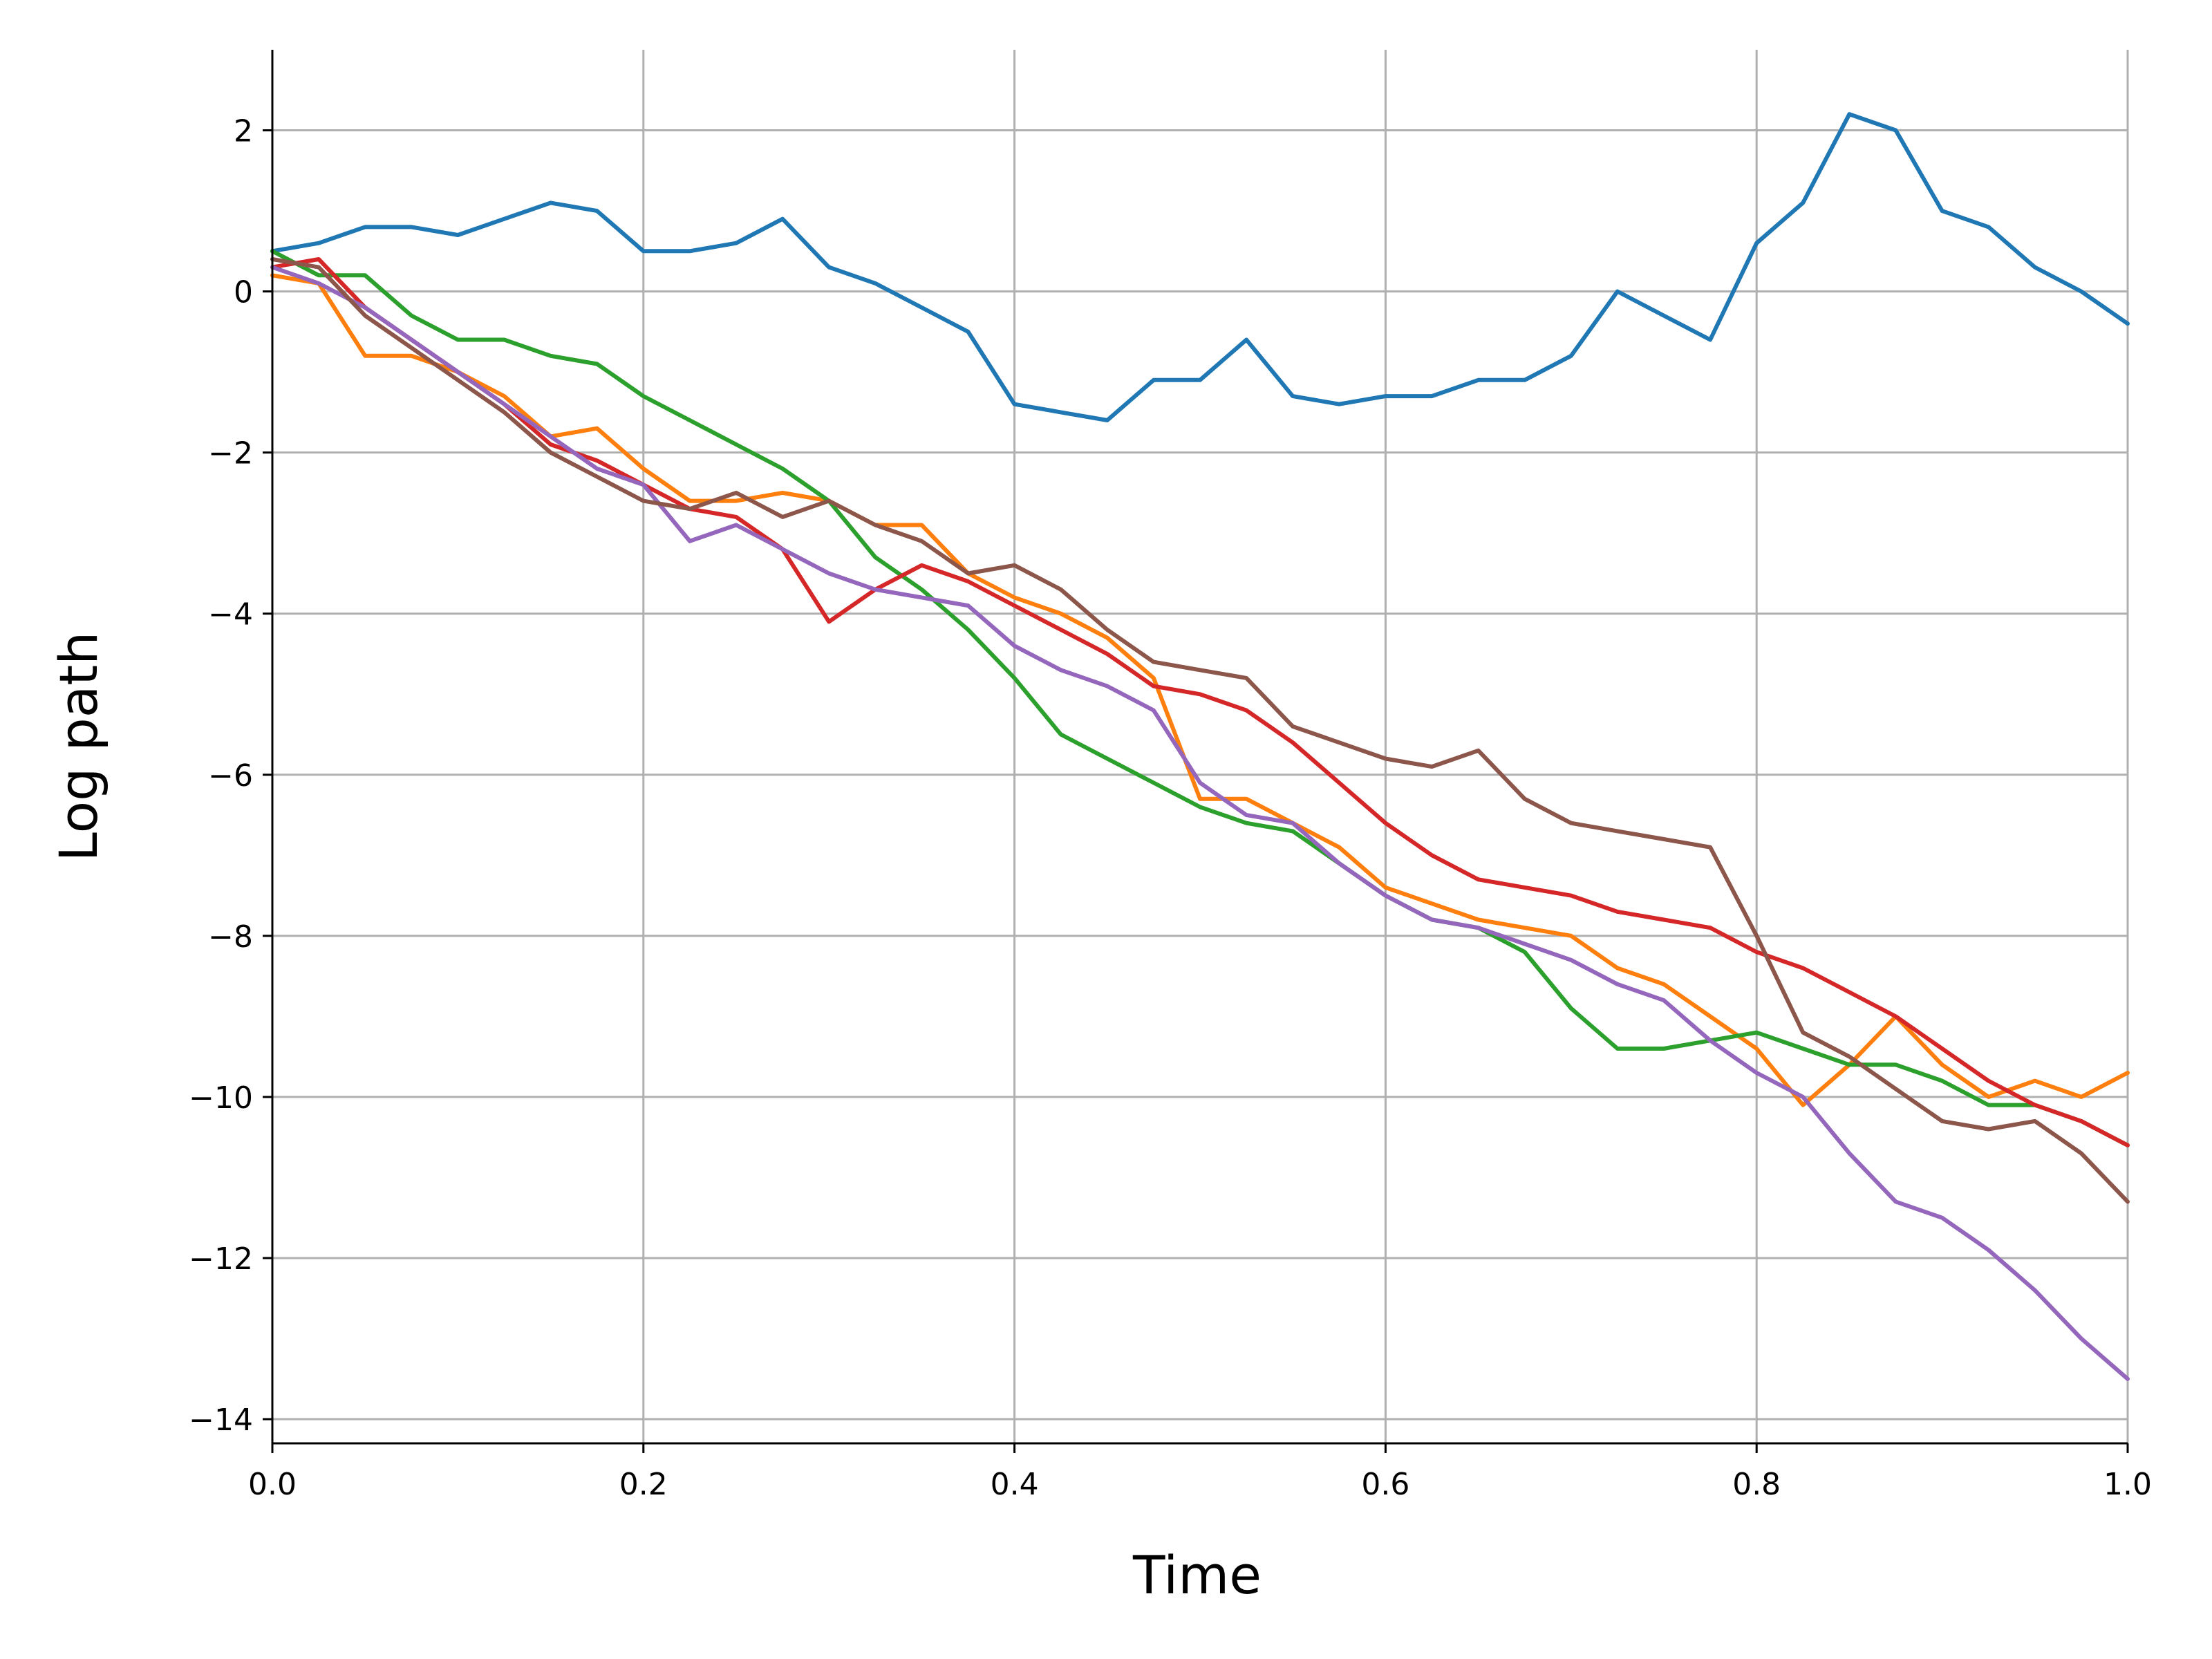 The image size is (2212, 1659). What do you see at coordinates (643, 1484) in the screenshot?
I see `x-tick-label: 0.2` at bounding box center [643, 1484].